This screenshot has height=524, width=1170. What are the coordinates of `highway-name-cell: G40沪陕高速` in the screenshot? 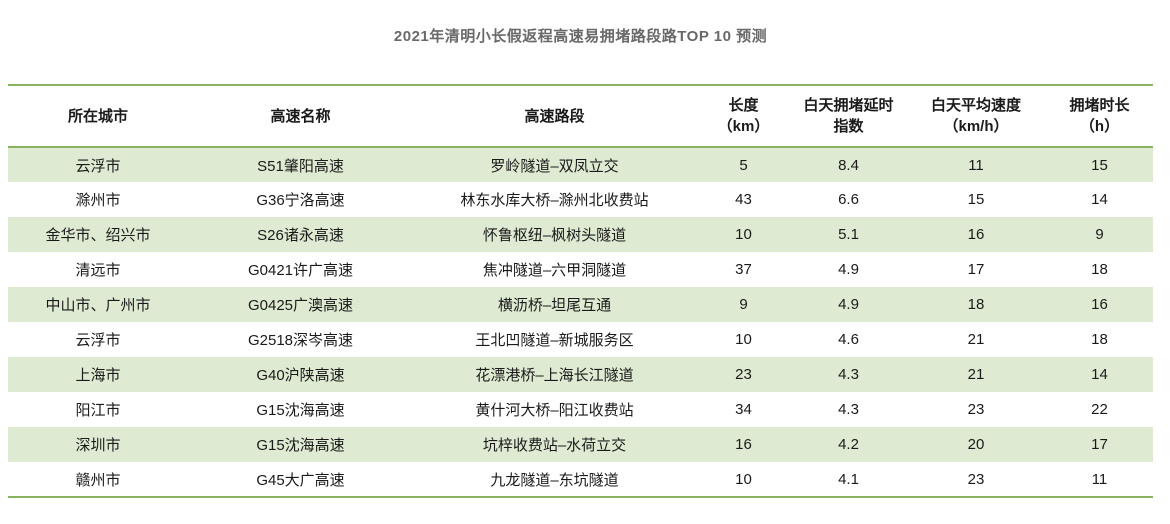 It's located at (300, 375).